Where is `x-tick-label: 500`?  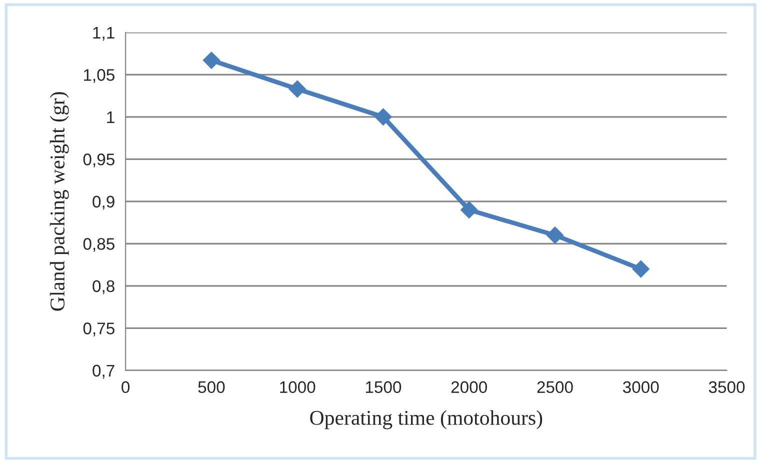 x-tick-label: 500 is located at coordinates (211, 387).